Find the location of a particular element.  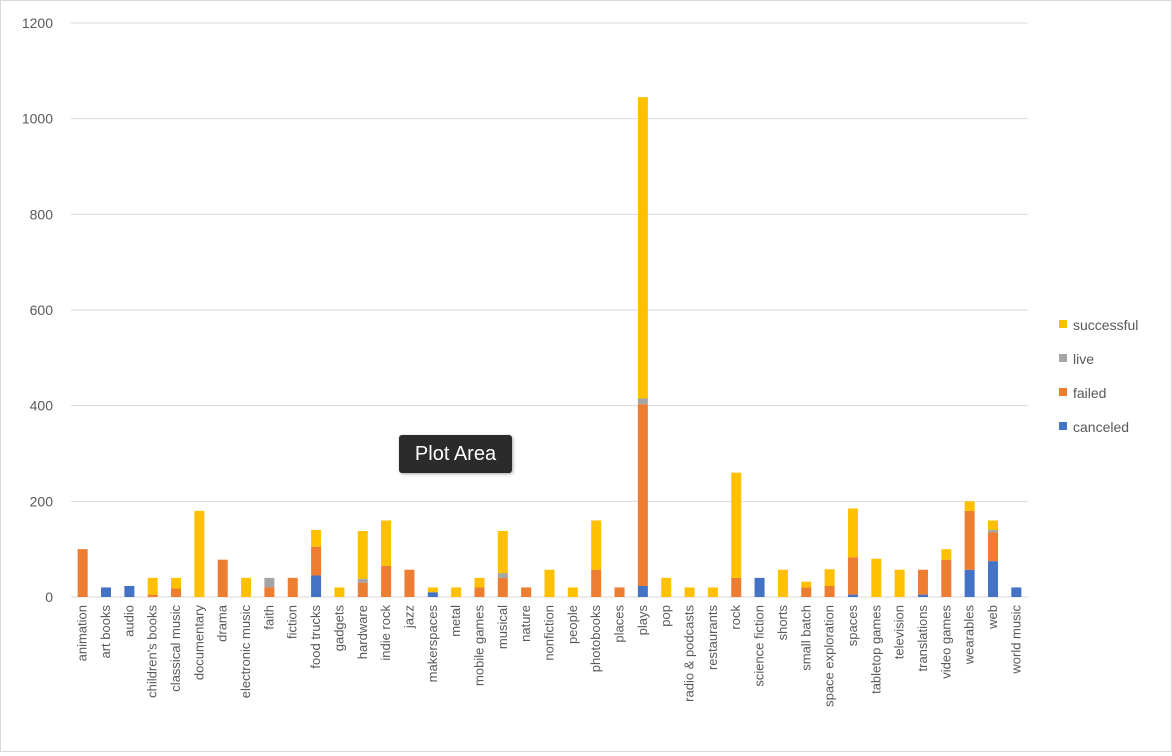

x-tick-label: classical music is located at coordinates (175, 648).